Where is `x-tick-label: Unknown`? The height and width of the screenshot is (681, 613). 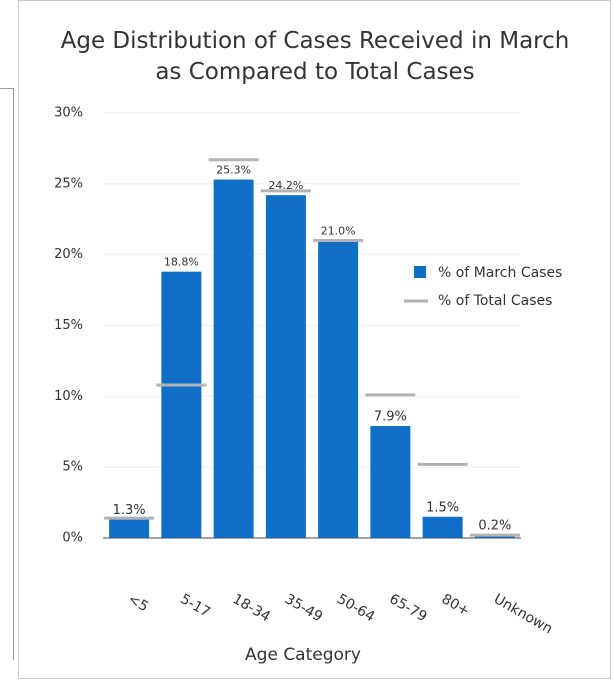
x-tick-label: Unknown is located at coordinates (523, 614).